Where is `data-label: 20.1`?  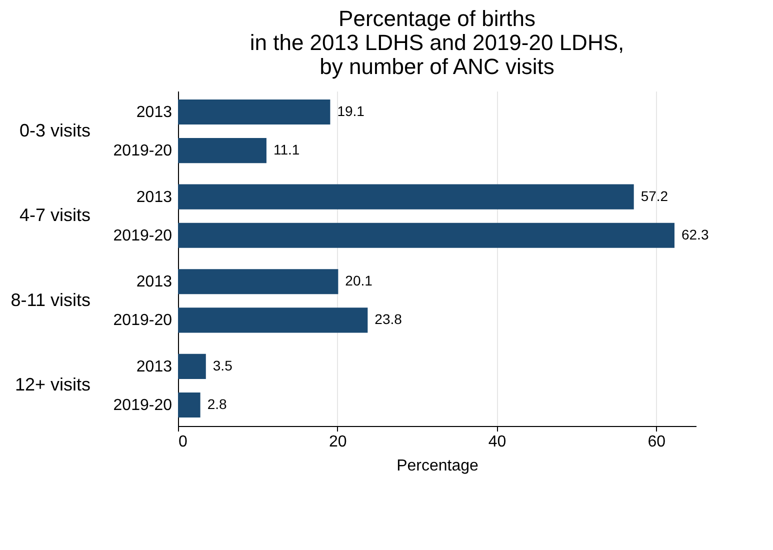
data-label: 20.1 is located at coordinates (359, 280).